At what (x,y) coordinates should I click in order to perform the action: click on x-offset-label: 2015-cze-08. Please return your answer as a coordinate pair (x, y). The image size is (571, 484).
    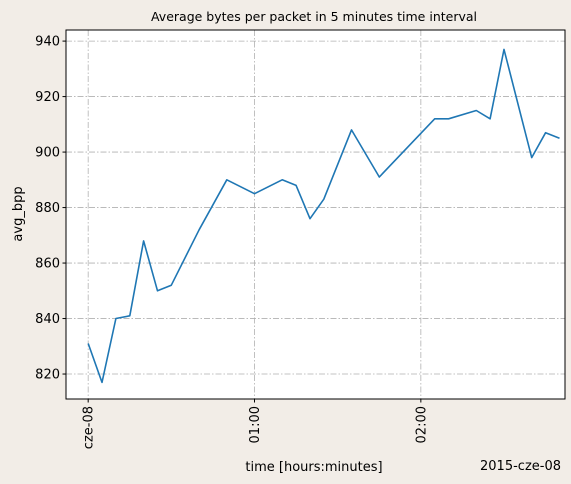
    Looking at the image, I should click on (520, 466).